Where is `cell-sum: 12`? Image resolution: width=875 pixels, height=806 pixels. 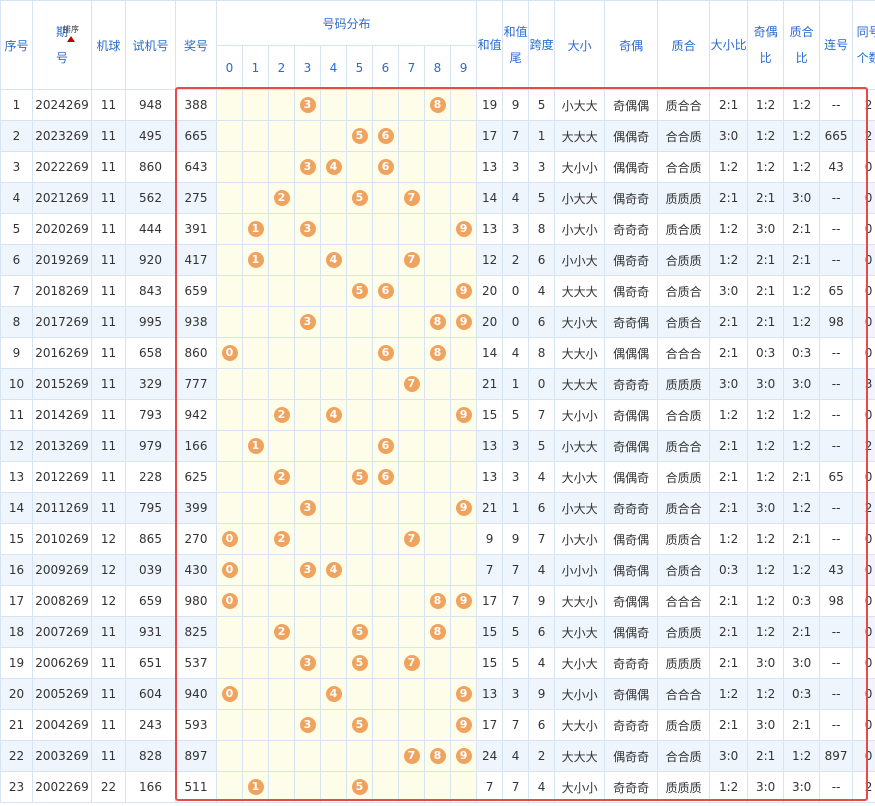
cell-sum: 12 is located at coordinates (490, 260).